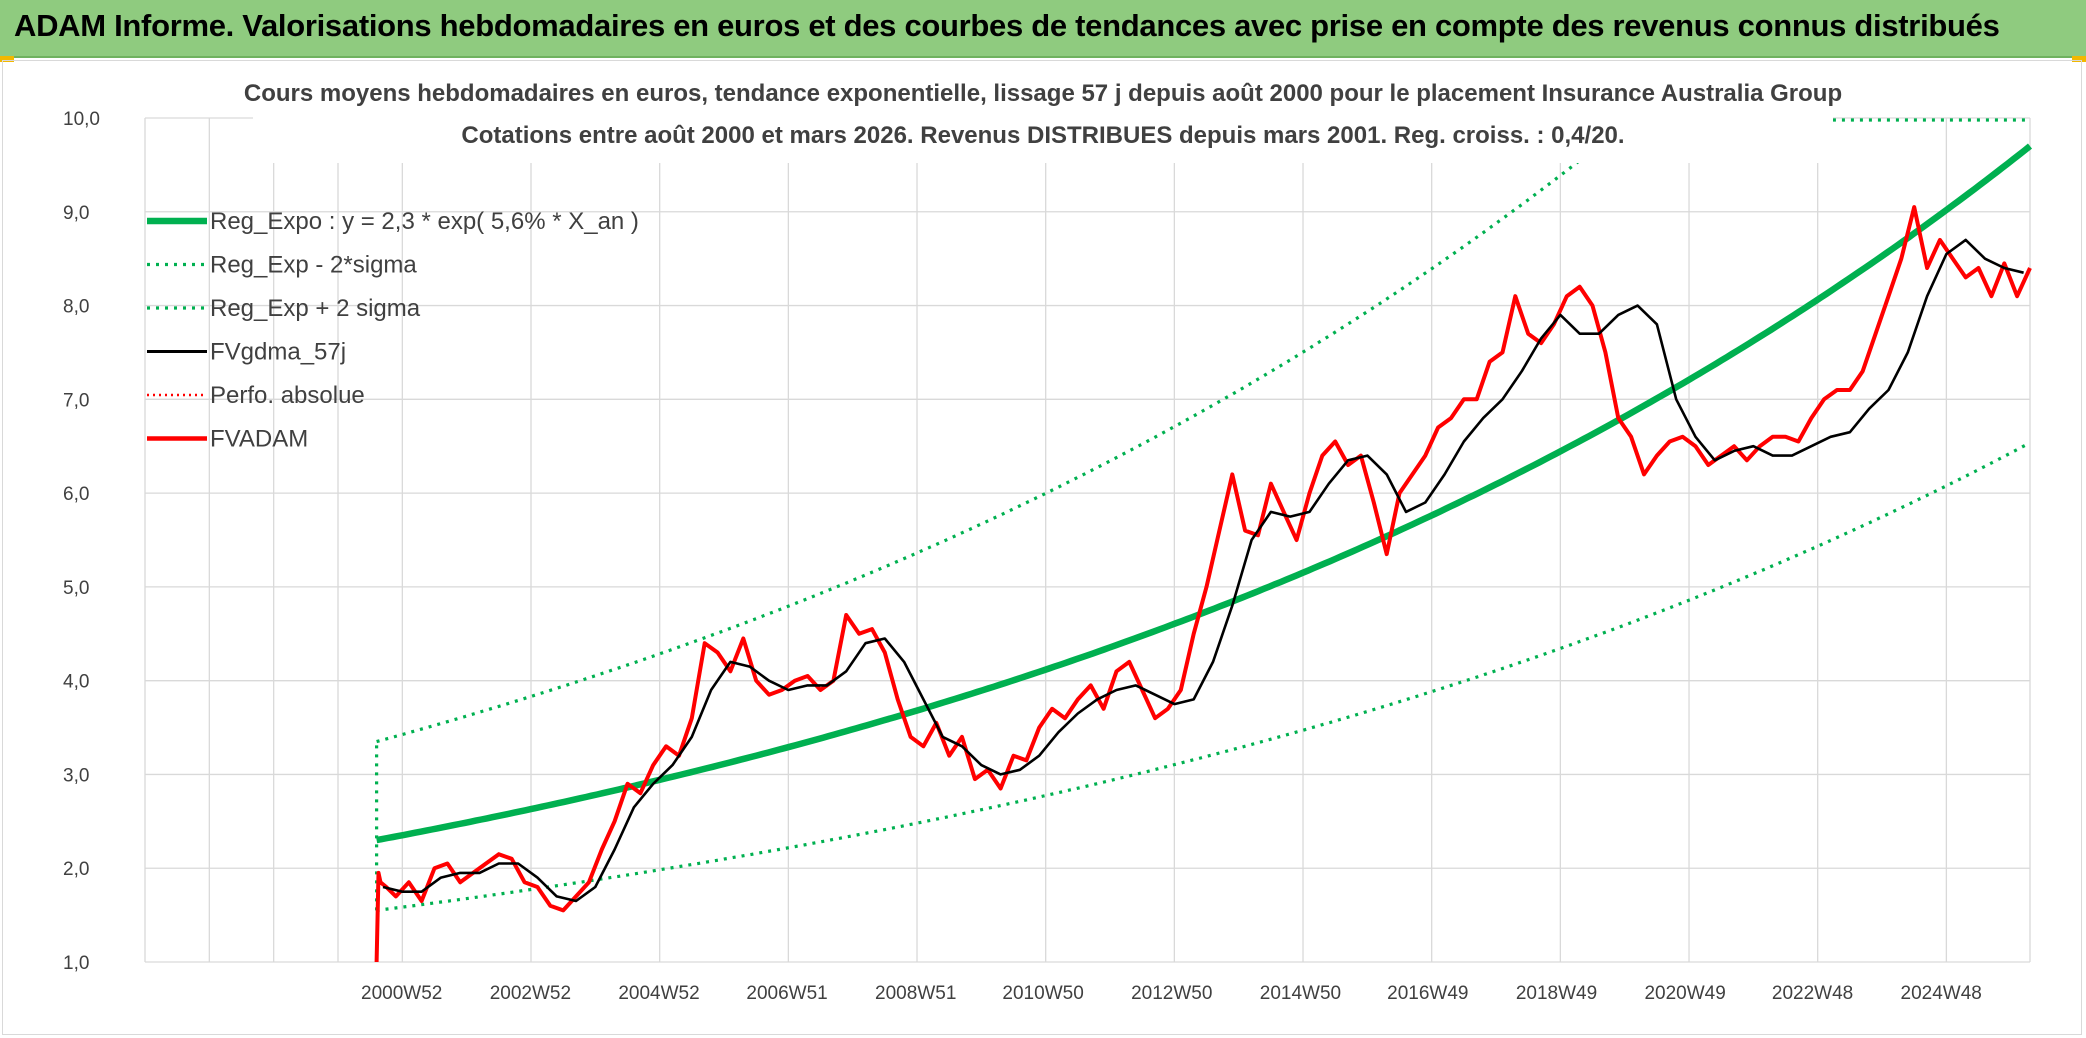  Describe the element at coordinates (76, 307) in the screenshot. I see `y-tick-label: 8,0` at that location.